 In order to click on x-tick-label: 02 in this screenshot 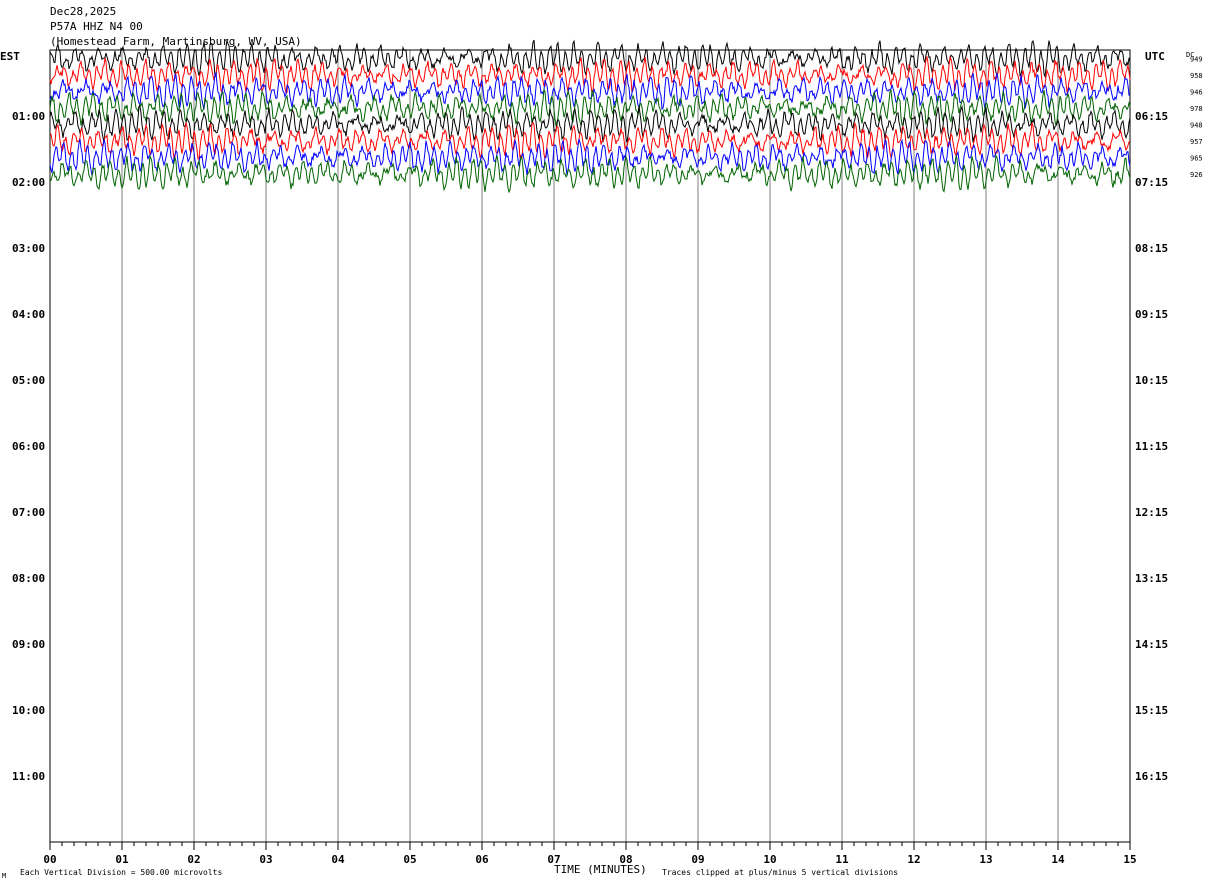, I will do `click(193, 859)`.